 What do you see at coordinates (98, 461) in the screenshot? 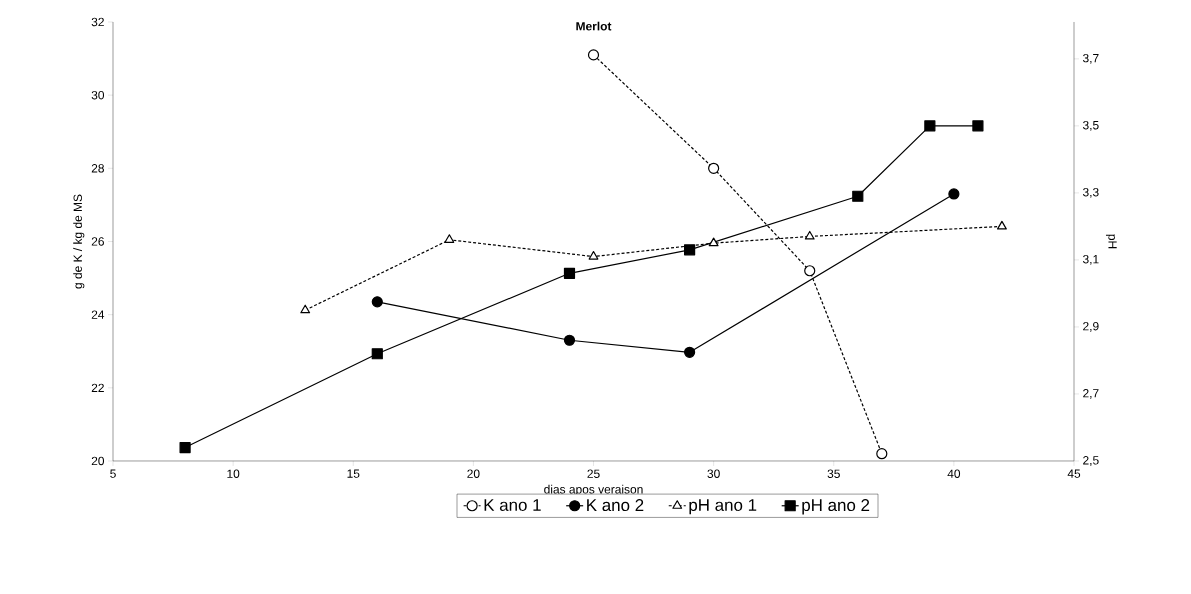
I see `y-tick-label: 20` at bounding box center [98, 461].